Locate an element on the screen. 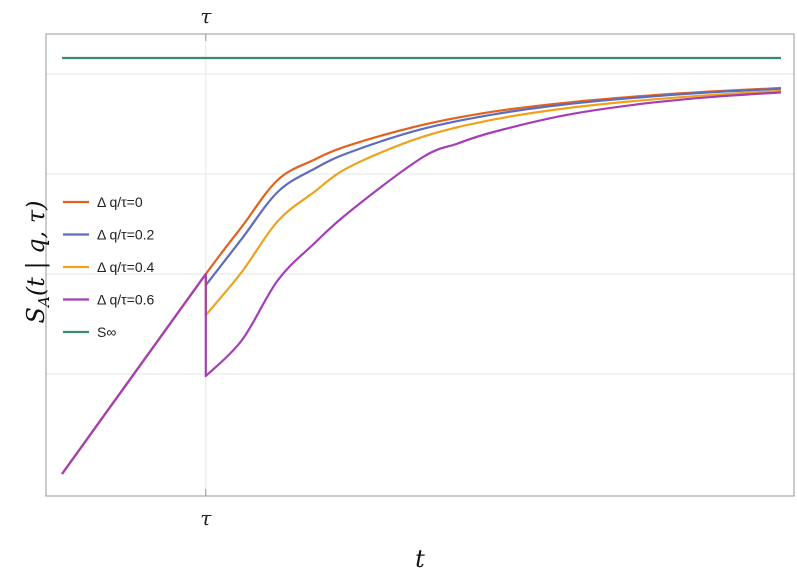  legend-label-1: Δ q/τ=0.2 is located at coordinates (126, 235).